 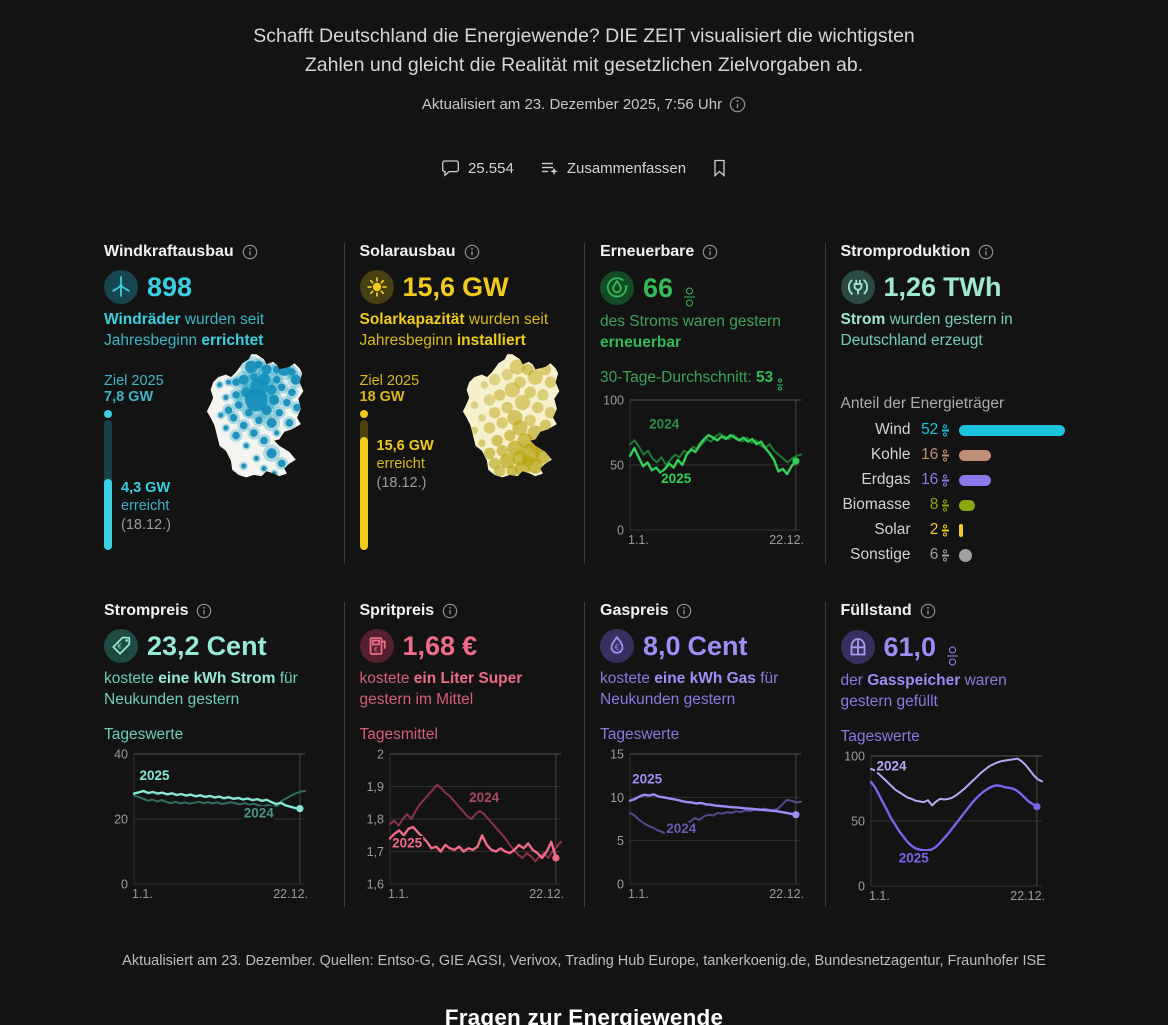 What do you see at coordinates (647, 251) in the screenshot?
I see `panel-title: Erneuerbare` at bounding box center [647, 251].